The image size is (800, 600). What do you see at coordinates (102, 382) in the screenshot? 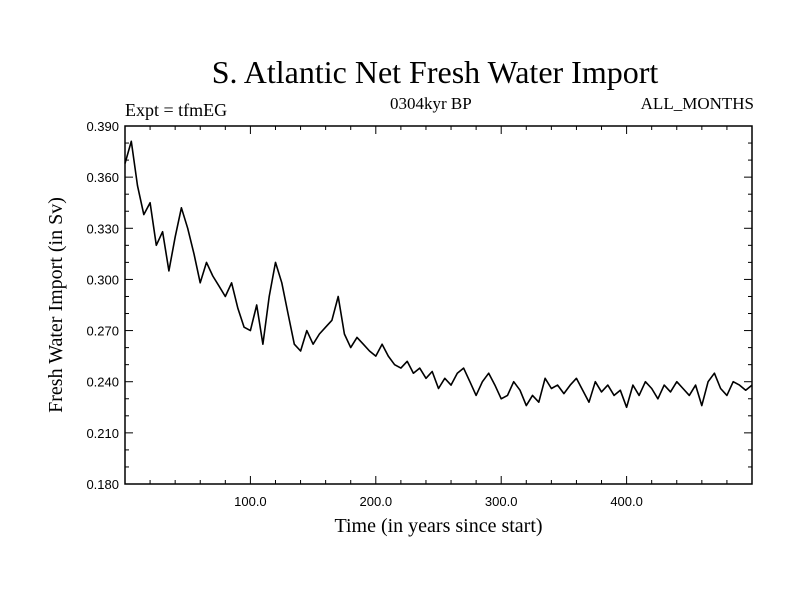
I see `y-tick-label: 0.240` at bounding box center [102, 382].